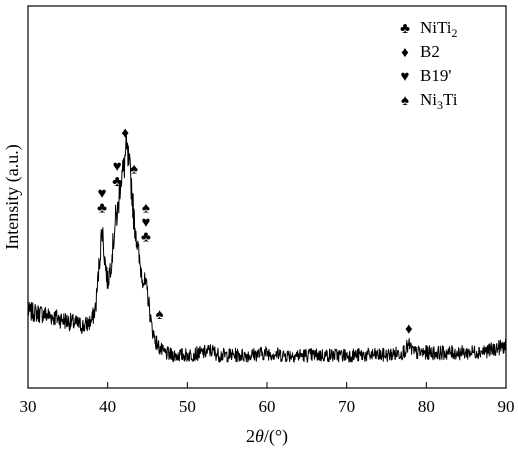 The height and width of the screenshot is (452, 518). What do you see at coordinates (267, 406) in the screenshot?
I see `x-tick-label: 60` at bounding box center [267, 406].